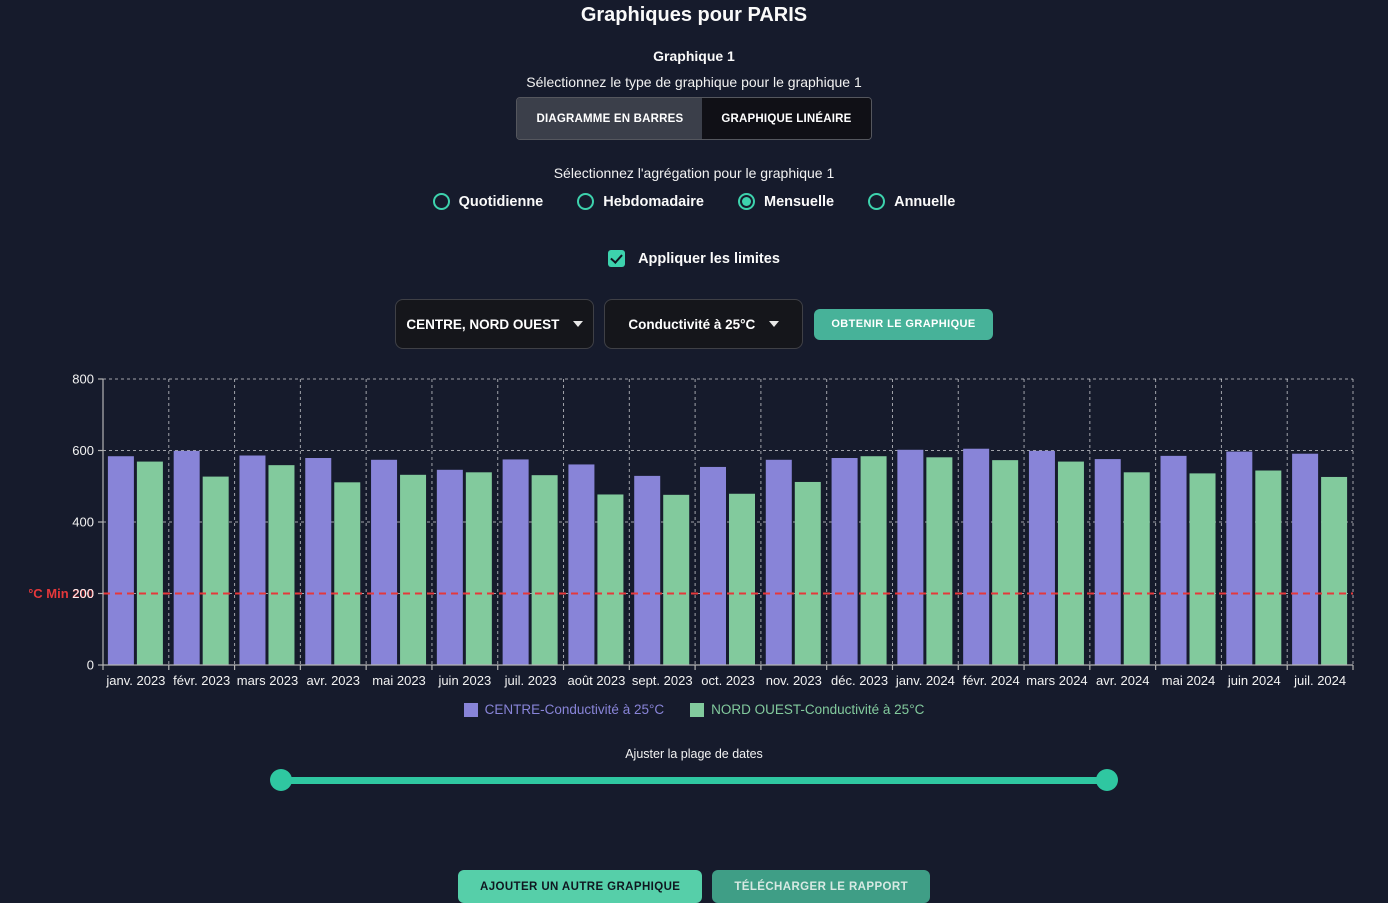 This screenshot has width=1388, height=903. What do you see at coordinates (530, 680) in the screenshot?
I see `svg-text: juil. 2023` at bounding box center [530, 680].